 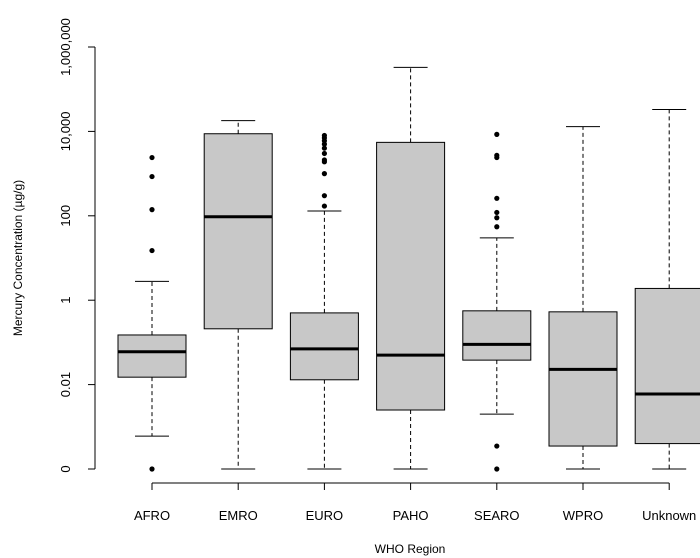 What do you see at coordinates (497, 301) in the screenshot?
I see `box-searo` at bounding box center [497, 301].